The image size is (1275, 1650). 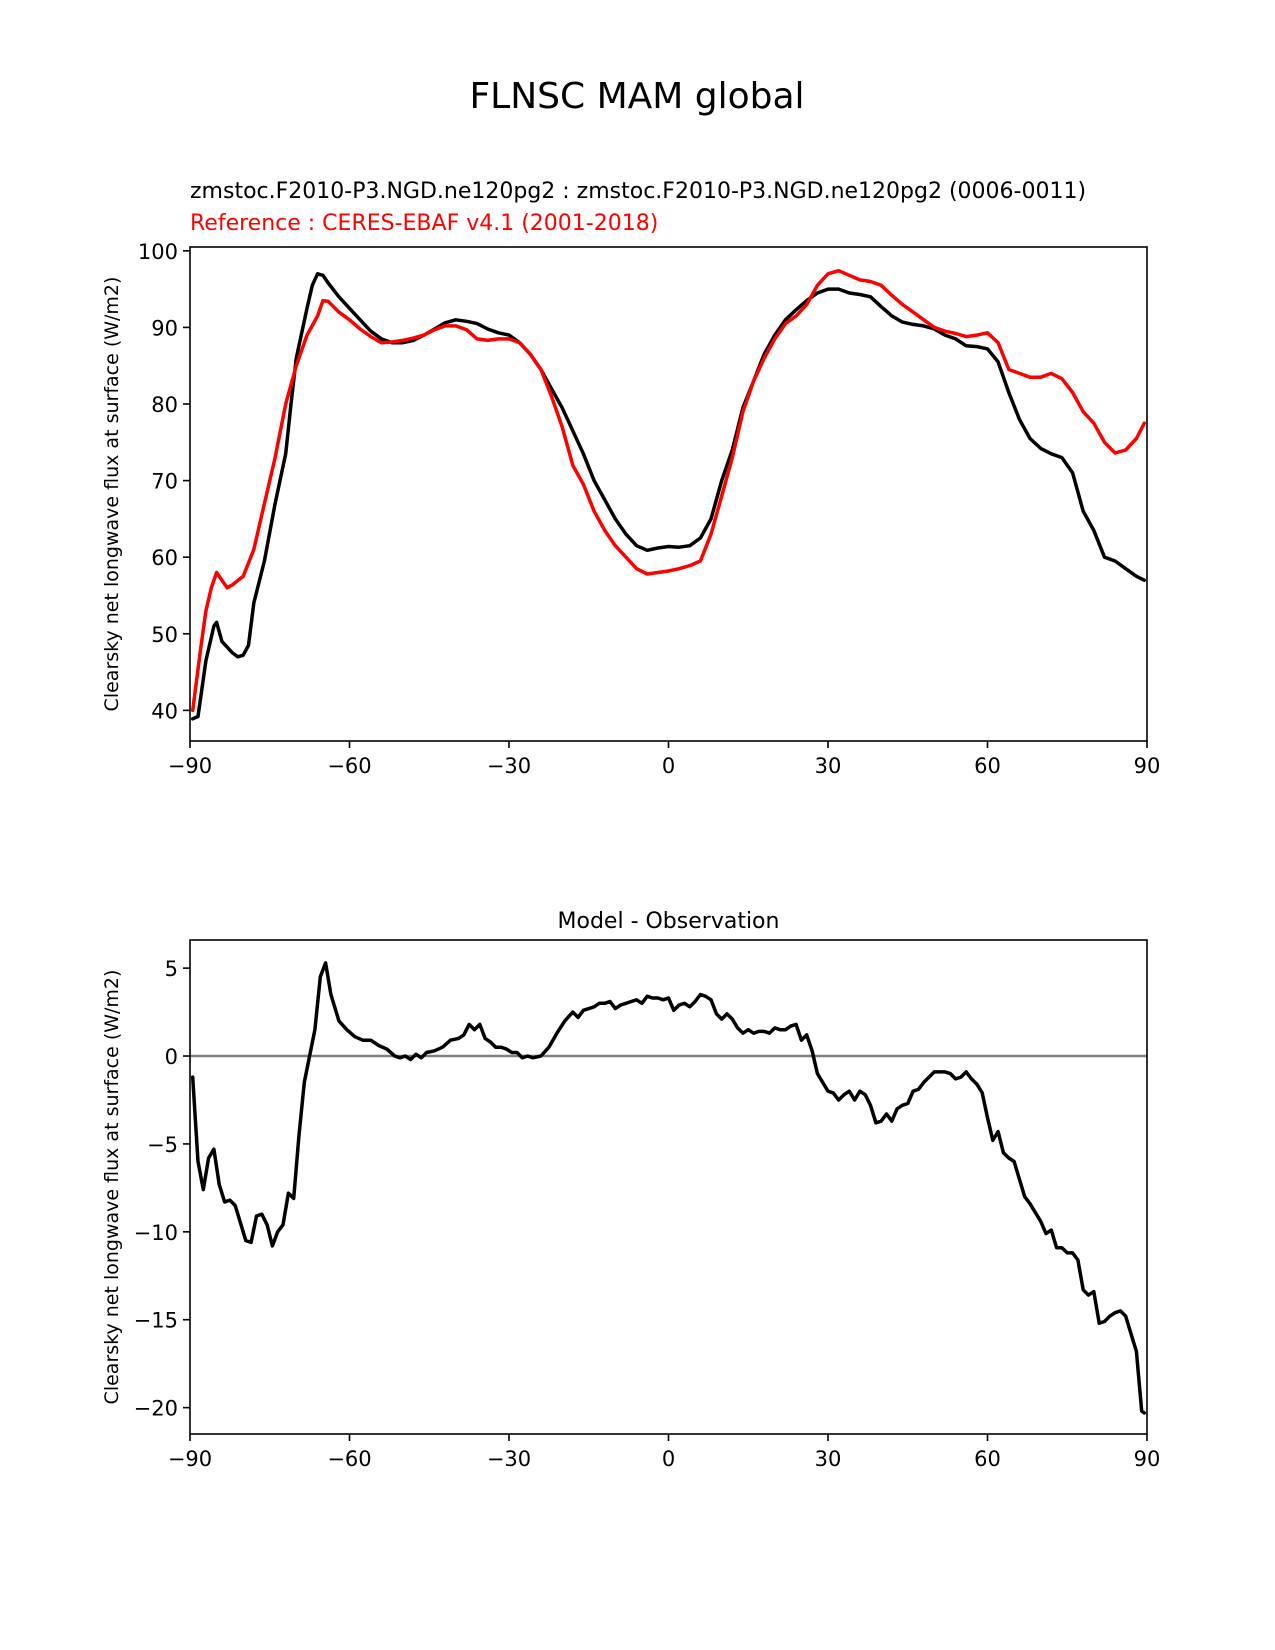 I want to click on y-tick-label: −20, so click(x=156, y=1409).